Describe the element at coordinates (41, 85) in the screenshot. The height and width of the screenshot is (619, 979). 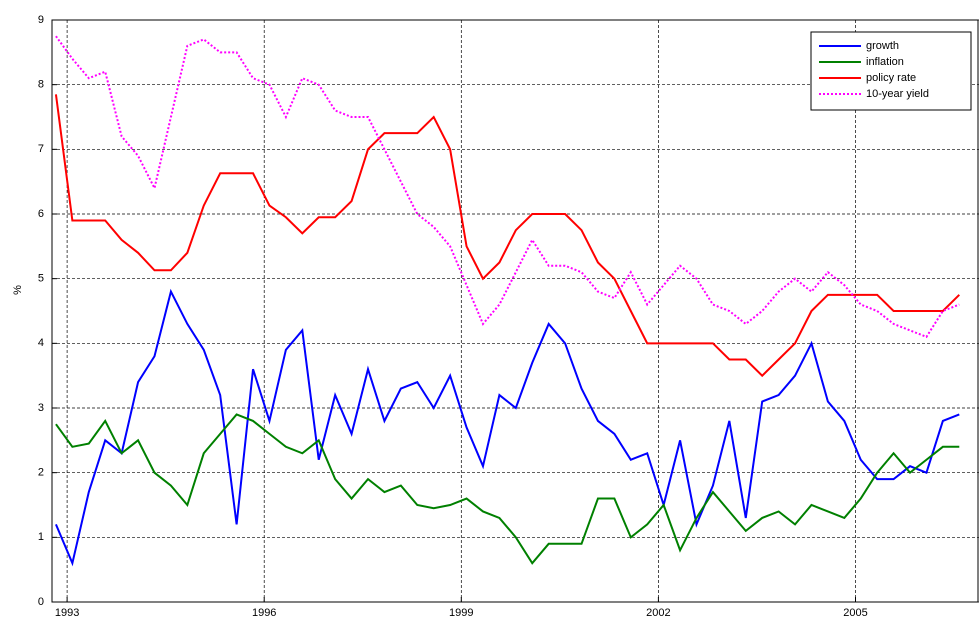
I see `y-tick-label: 8` at that location.